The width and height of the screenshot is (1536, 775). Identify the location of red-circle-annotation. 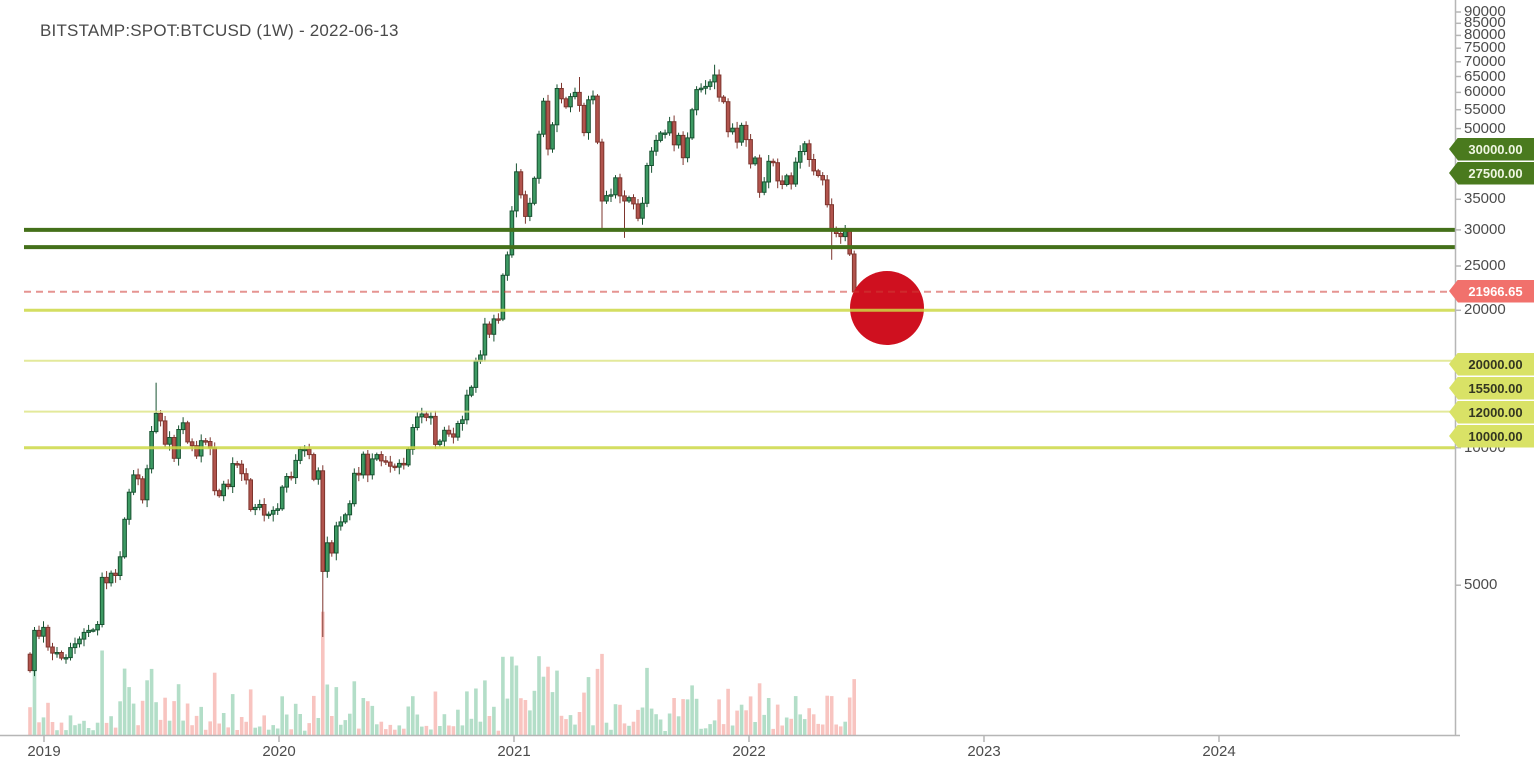
(887, 308).